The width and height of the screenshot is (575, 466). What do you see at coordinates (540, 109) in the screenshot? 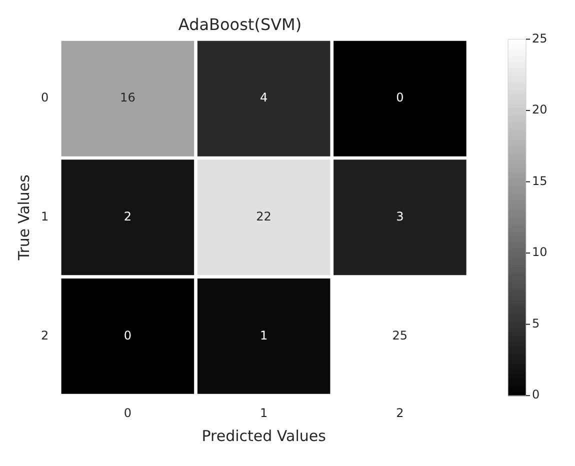
I see `color-bar-label: 20` at bounding box center [540, 109].